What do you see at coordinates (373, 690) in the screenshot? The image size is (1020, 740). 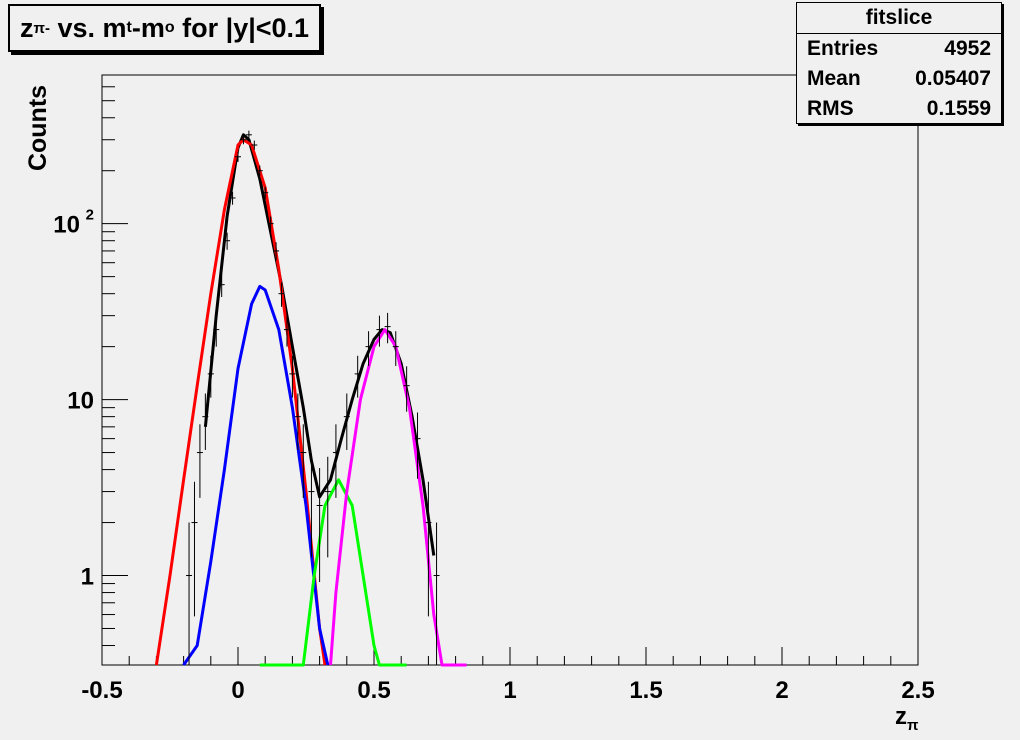 I see `x-tick-label: 0.5` at bounding box center [373, 690].